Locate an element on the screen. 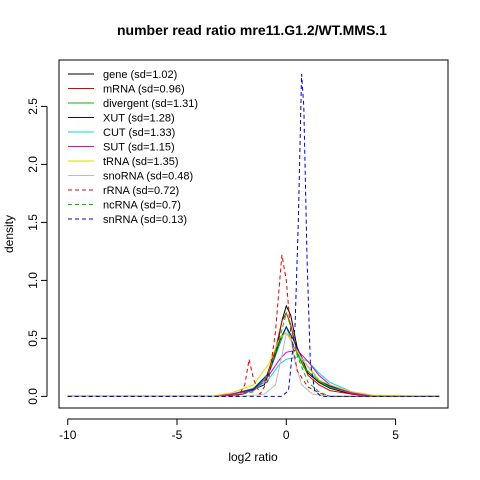 This screenshot has width=480, height=480. y-tick-label-0: 0.0 is located at coordinates (33, 396).